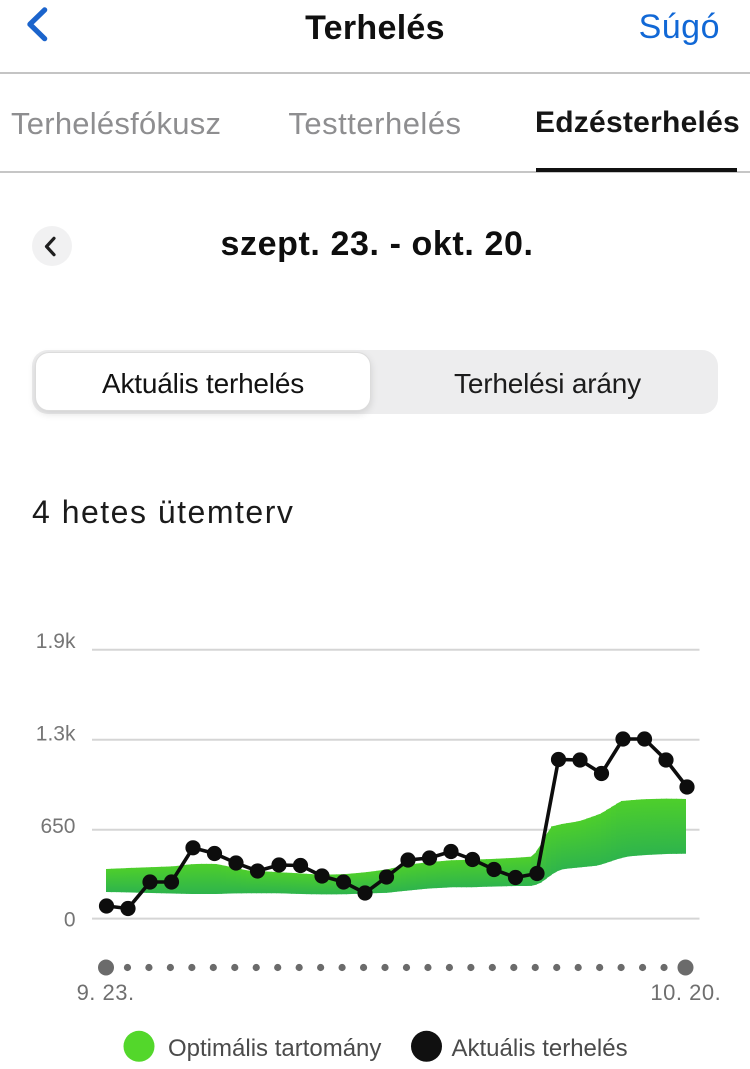 Image resolution: width=750 pixels, height=1069 pixels. I want to click on svg-text: 0, so click(70, 920).